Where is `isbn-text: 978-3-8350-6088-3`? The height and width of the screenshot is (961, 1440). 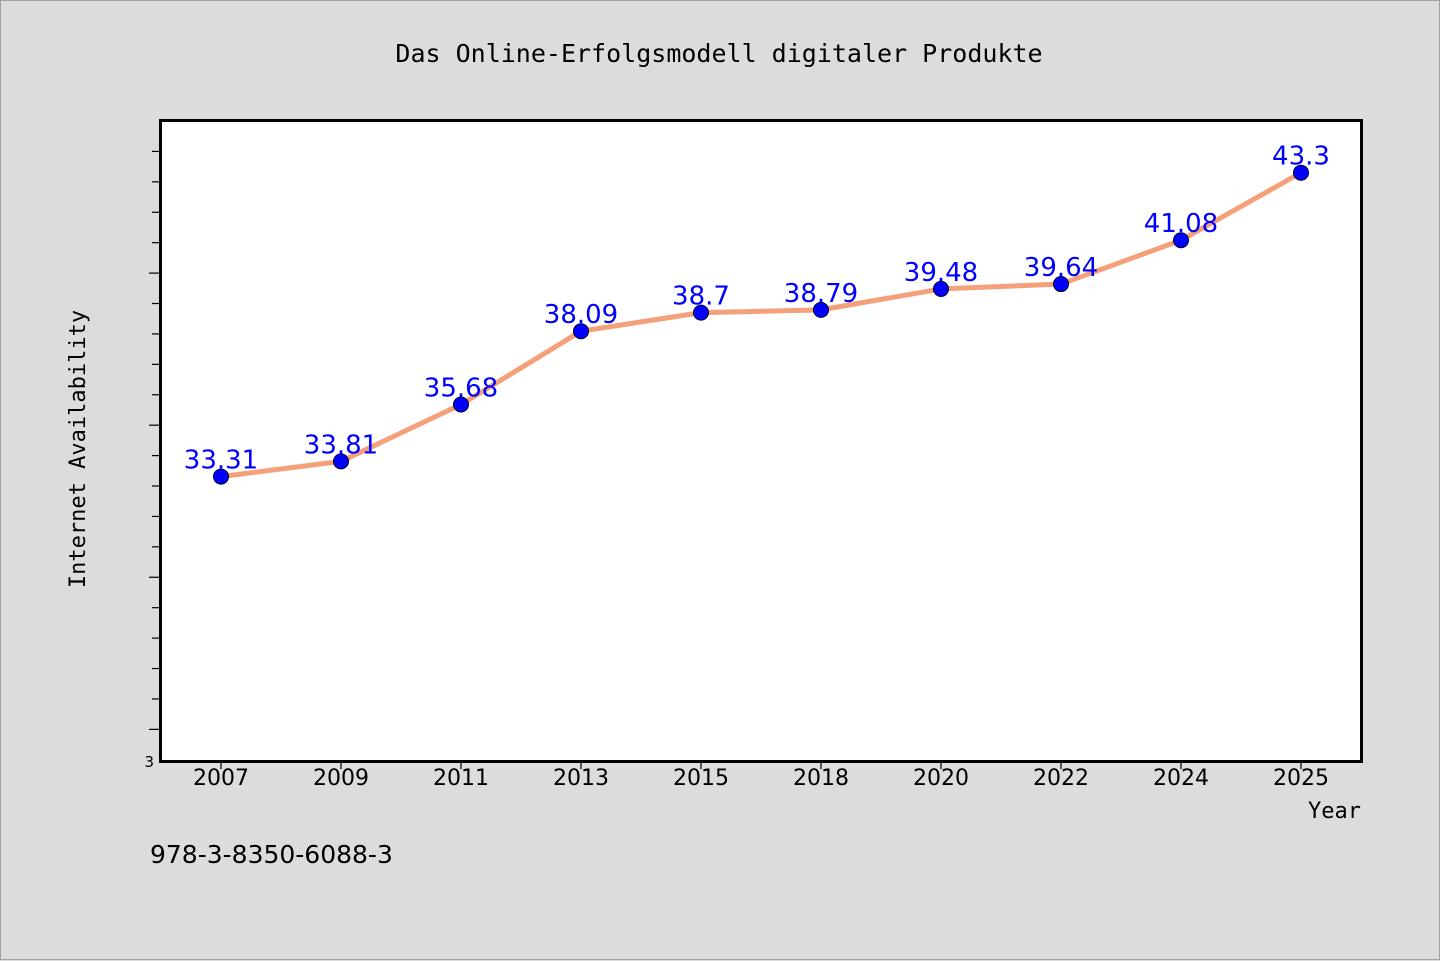 isbn-text: 978-3-8350-6088-3 is located at coordinates (271, 854).